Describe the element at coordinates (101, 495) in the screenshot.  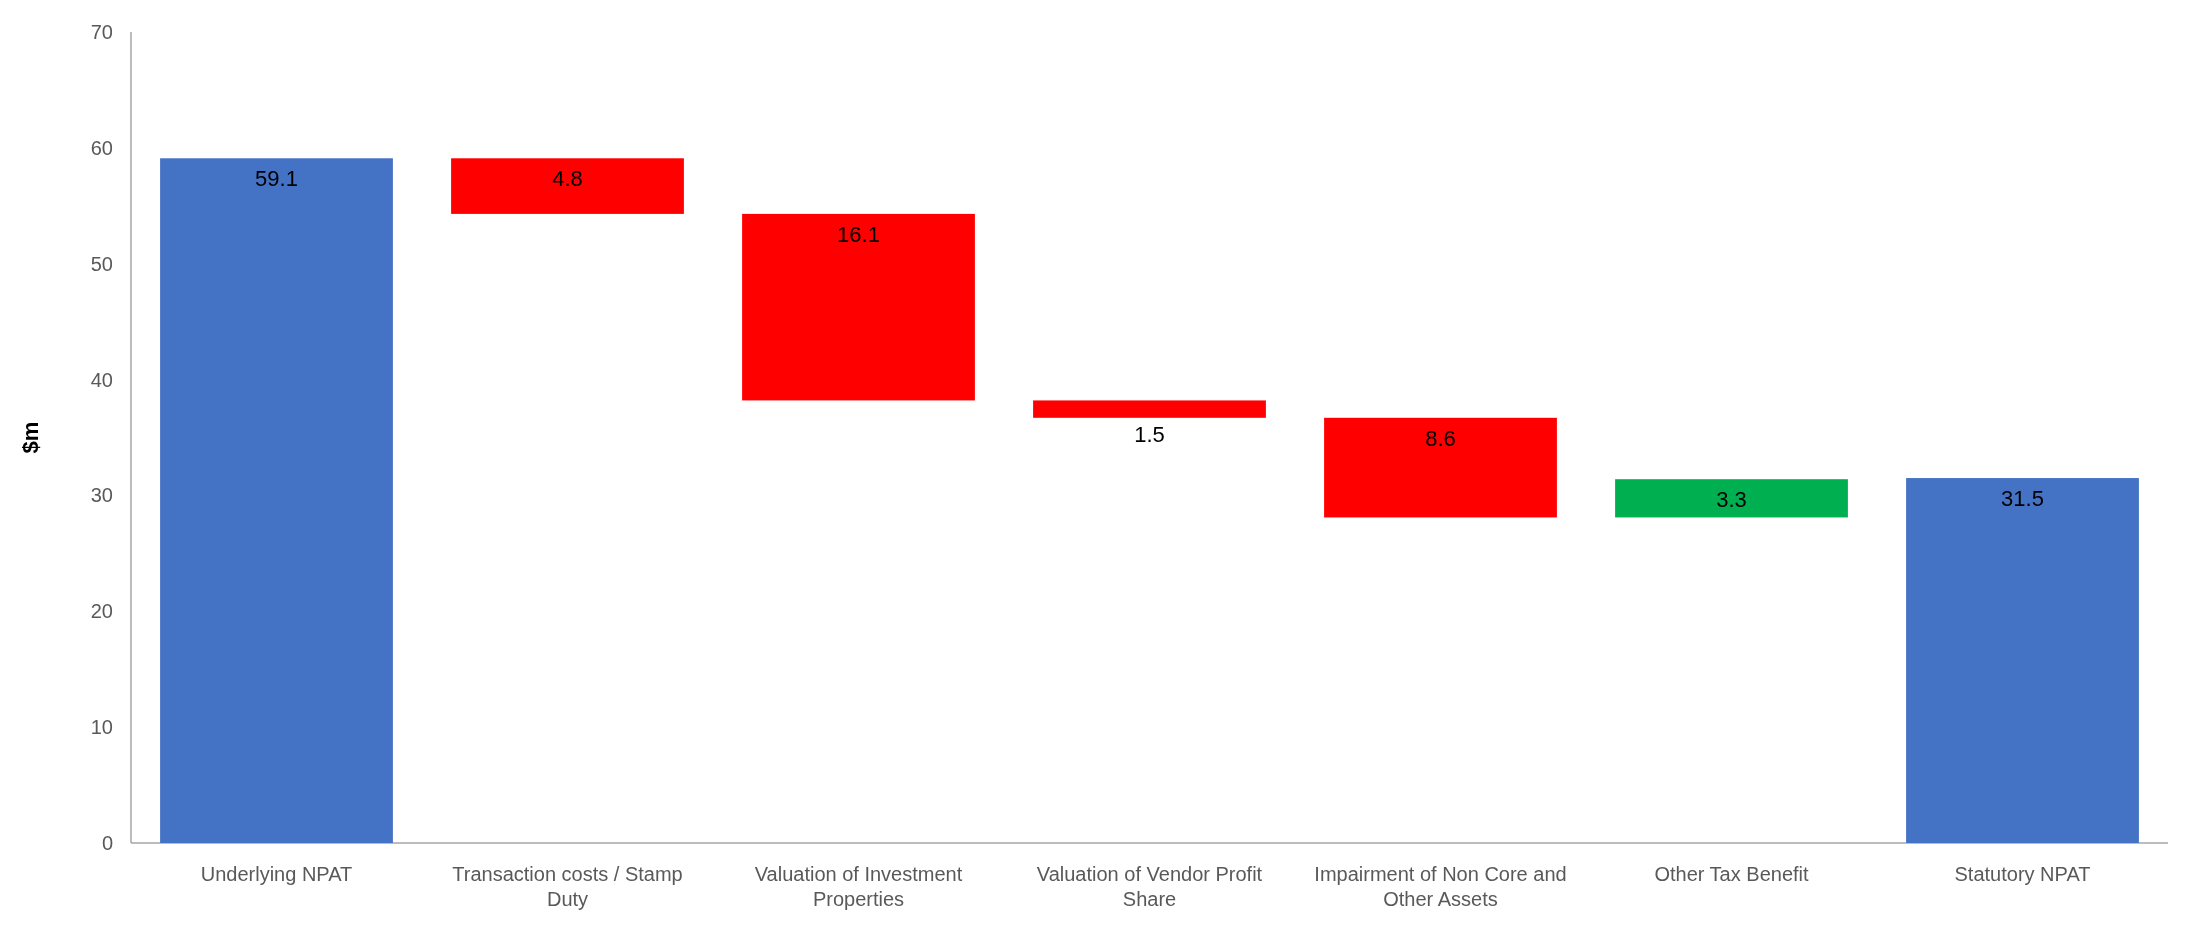
I see `y-tick-label: 30` at that location.